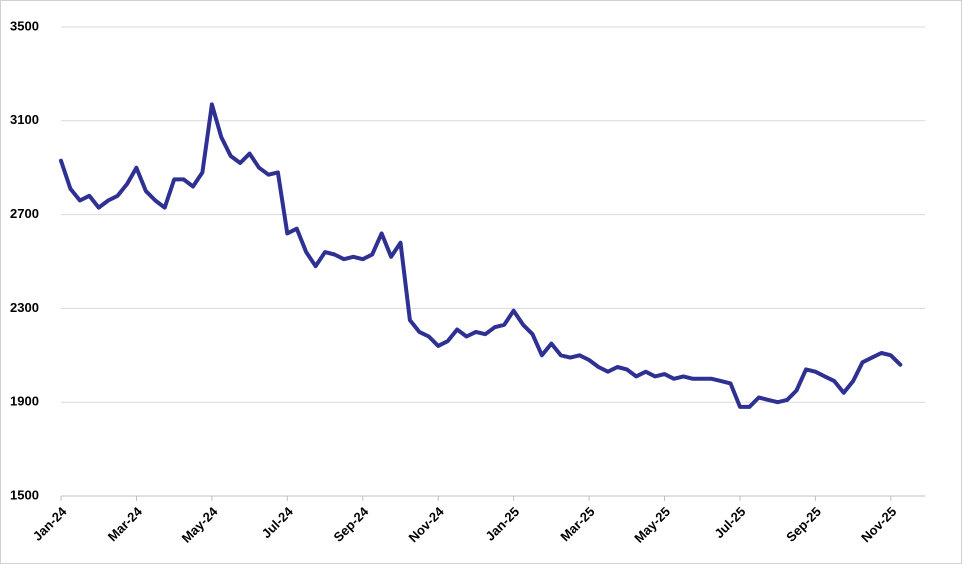 This screenshot has width=962, height=564. I want to click on y-tick-label: 1500, so click(24, 494).